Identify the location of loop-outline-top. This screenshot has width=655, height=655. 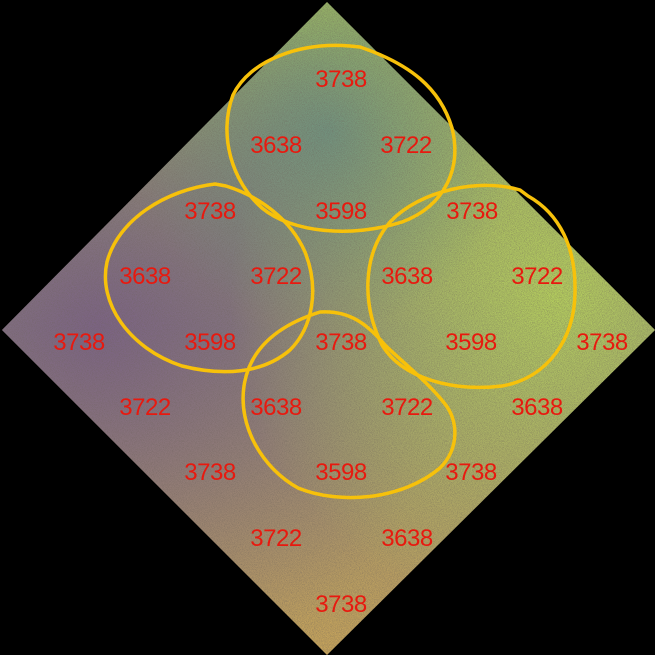
(341, 138).